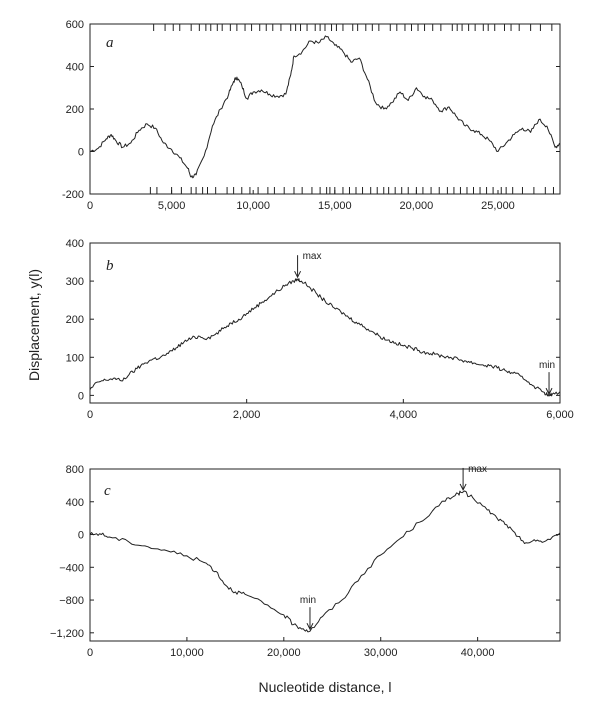 This screenshot has height=708, width=598. I want to click on panel-c-ytick-label: 800, so click(75, 470).